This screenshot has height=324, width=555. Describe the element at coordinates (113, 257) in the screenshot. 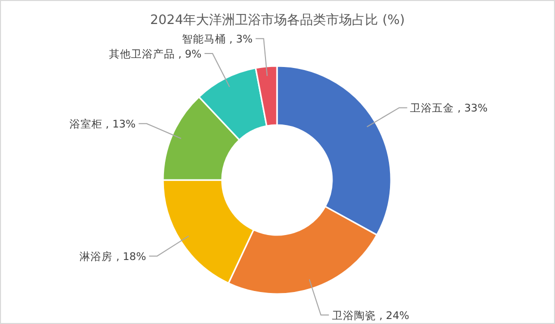

I see `slice-label: 淋浴房 , 18%` at that location.